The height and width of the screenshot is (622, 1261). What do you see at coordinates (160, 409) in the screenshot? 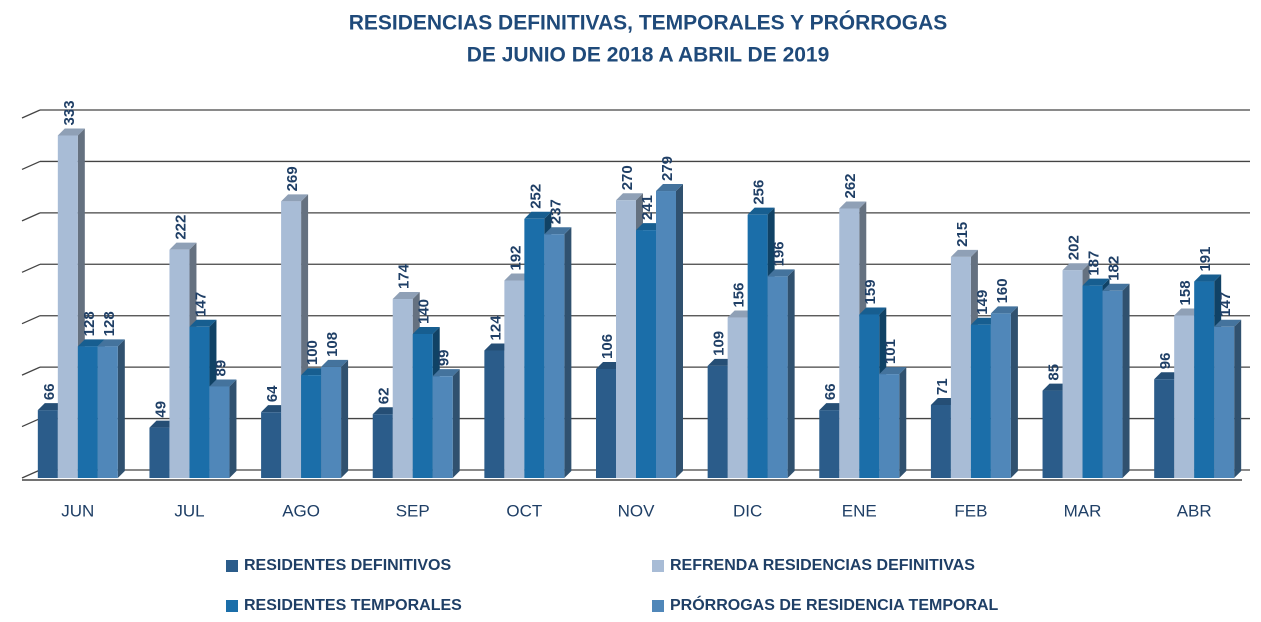
I see `value-label: 49` at bounding box center [160, 409].